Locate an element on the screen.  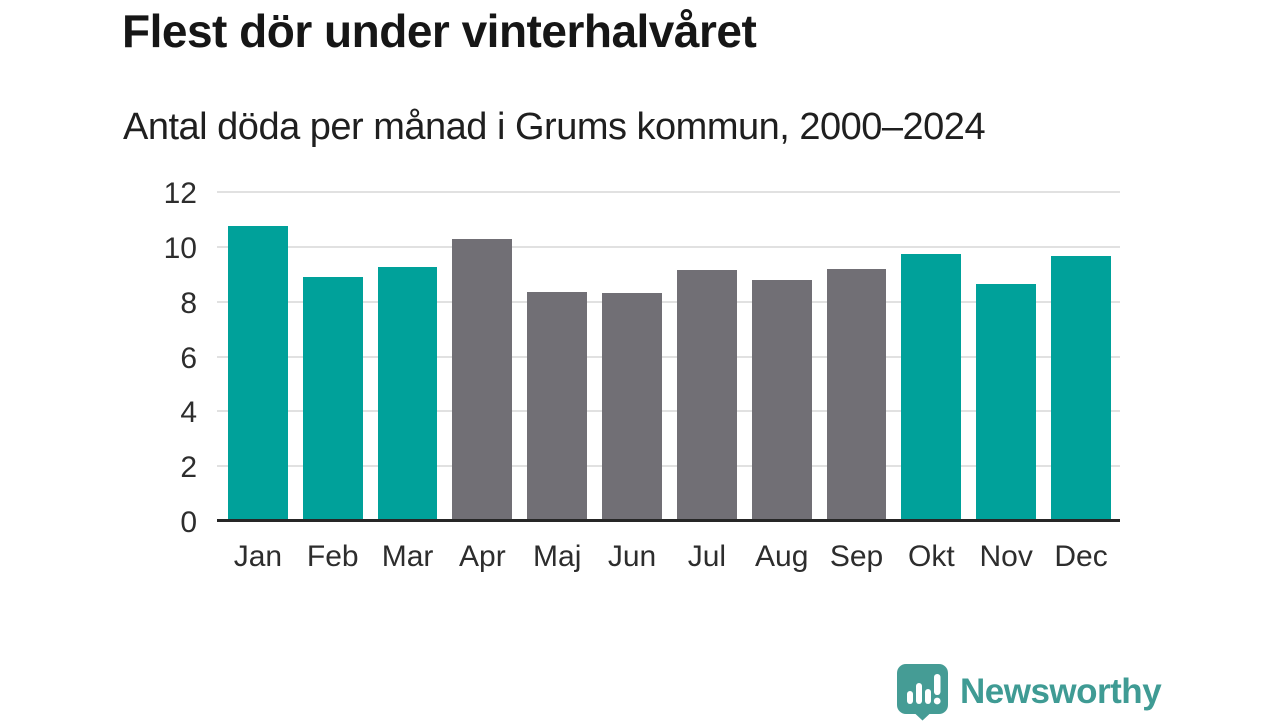
bar-jan is located at coordinates (258, 373).